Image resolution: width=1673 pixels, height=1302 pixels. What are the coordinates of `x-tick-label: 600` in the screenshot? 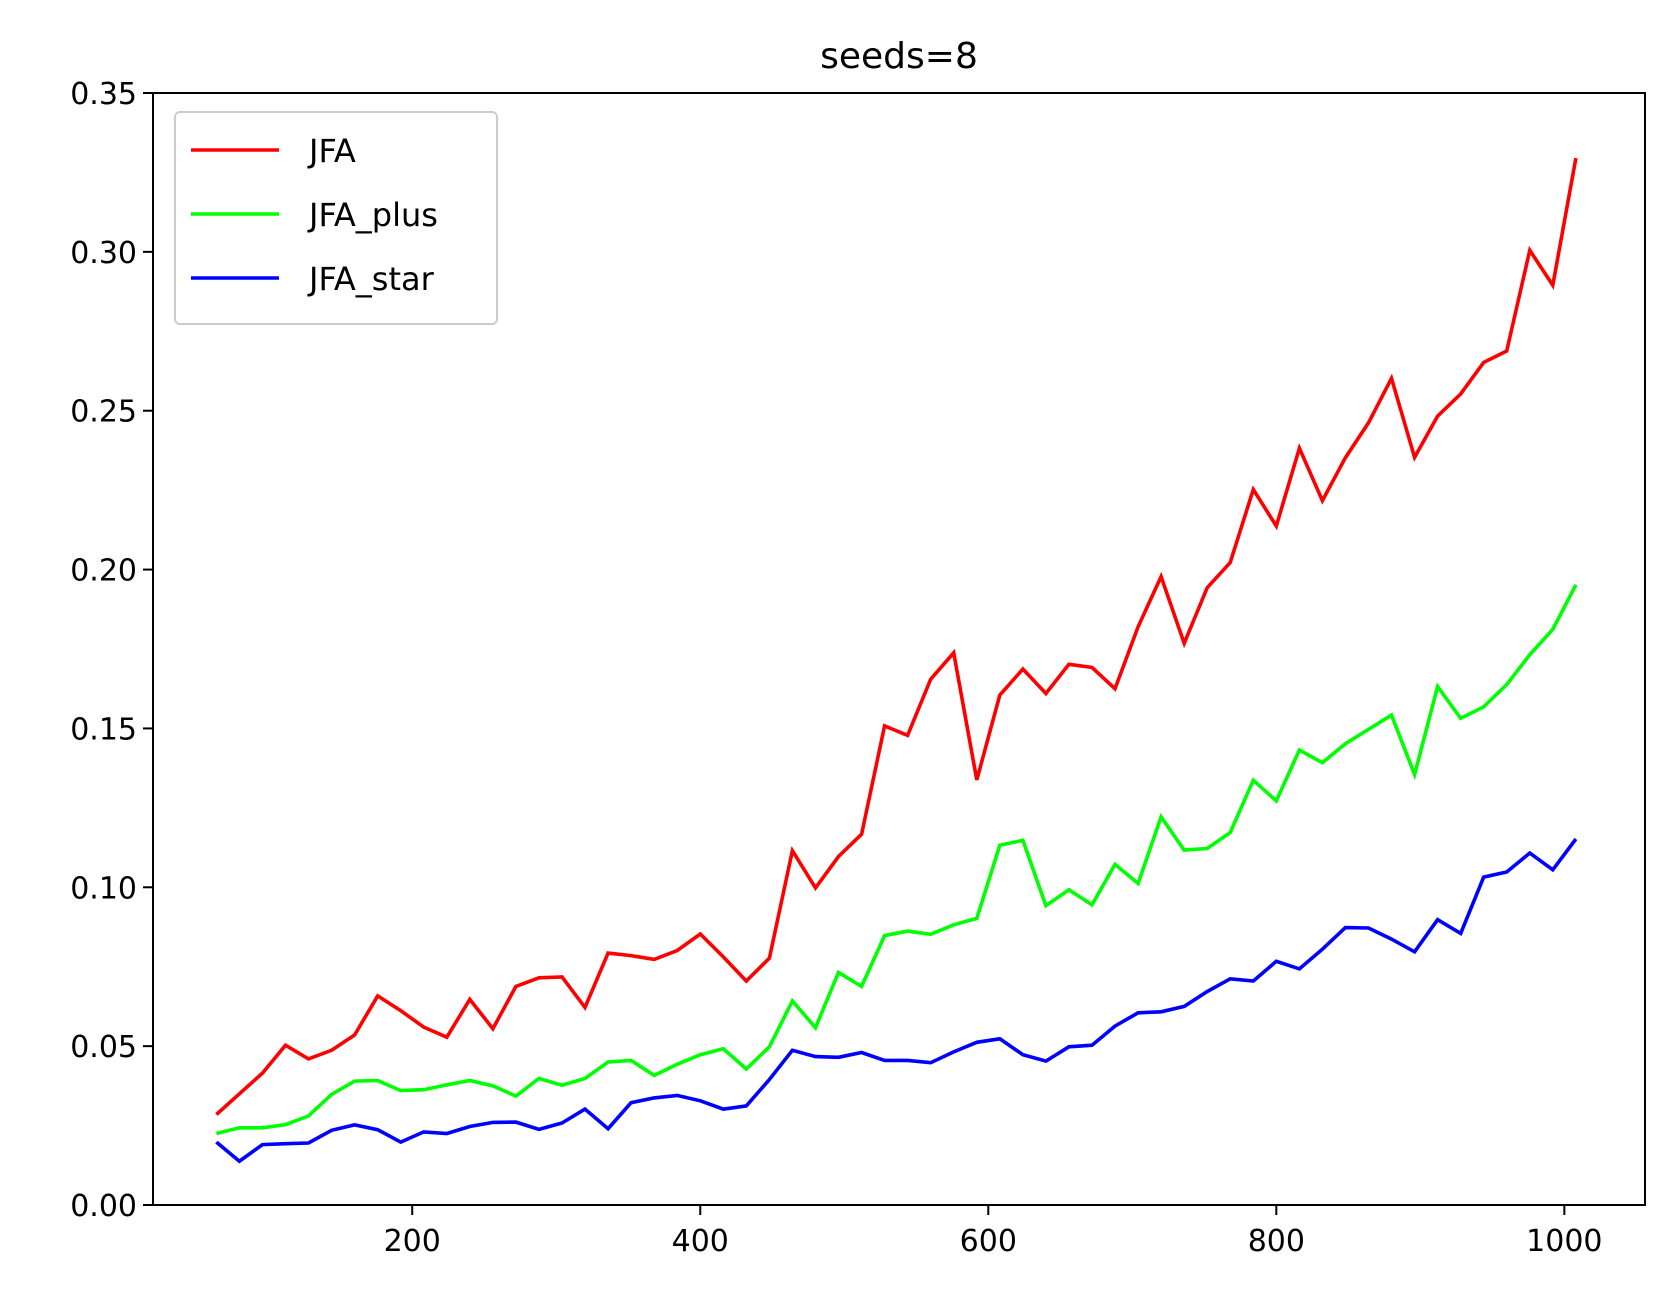 It's located at (988, 1241).